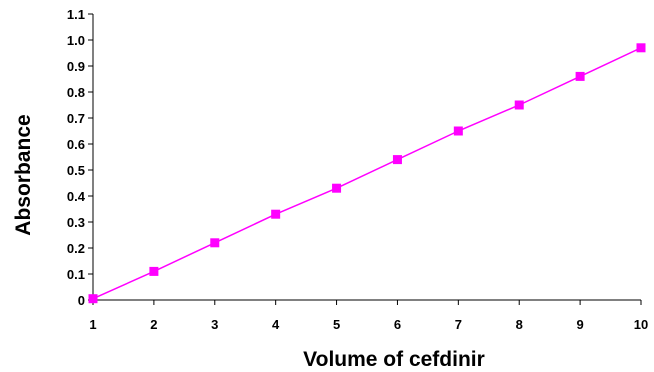 The image size is (654, 372). What do you see at coordinates (368, 316) in the screenshot?
I see `x-axis-ticks: 1 2 3 4 5 6 7 8 9 10` at bounding box center [368, 316].